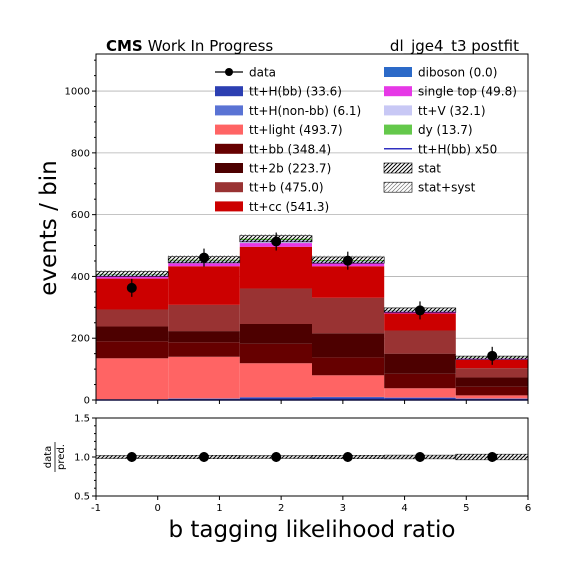 The height and width of the screenshot is (576, 567). Describe the element at coordinates (466, 508) in the screenshot. I see `x-tick-label: 5` at that location.